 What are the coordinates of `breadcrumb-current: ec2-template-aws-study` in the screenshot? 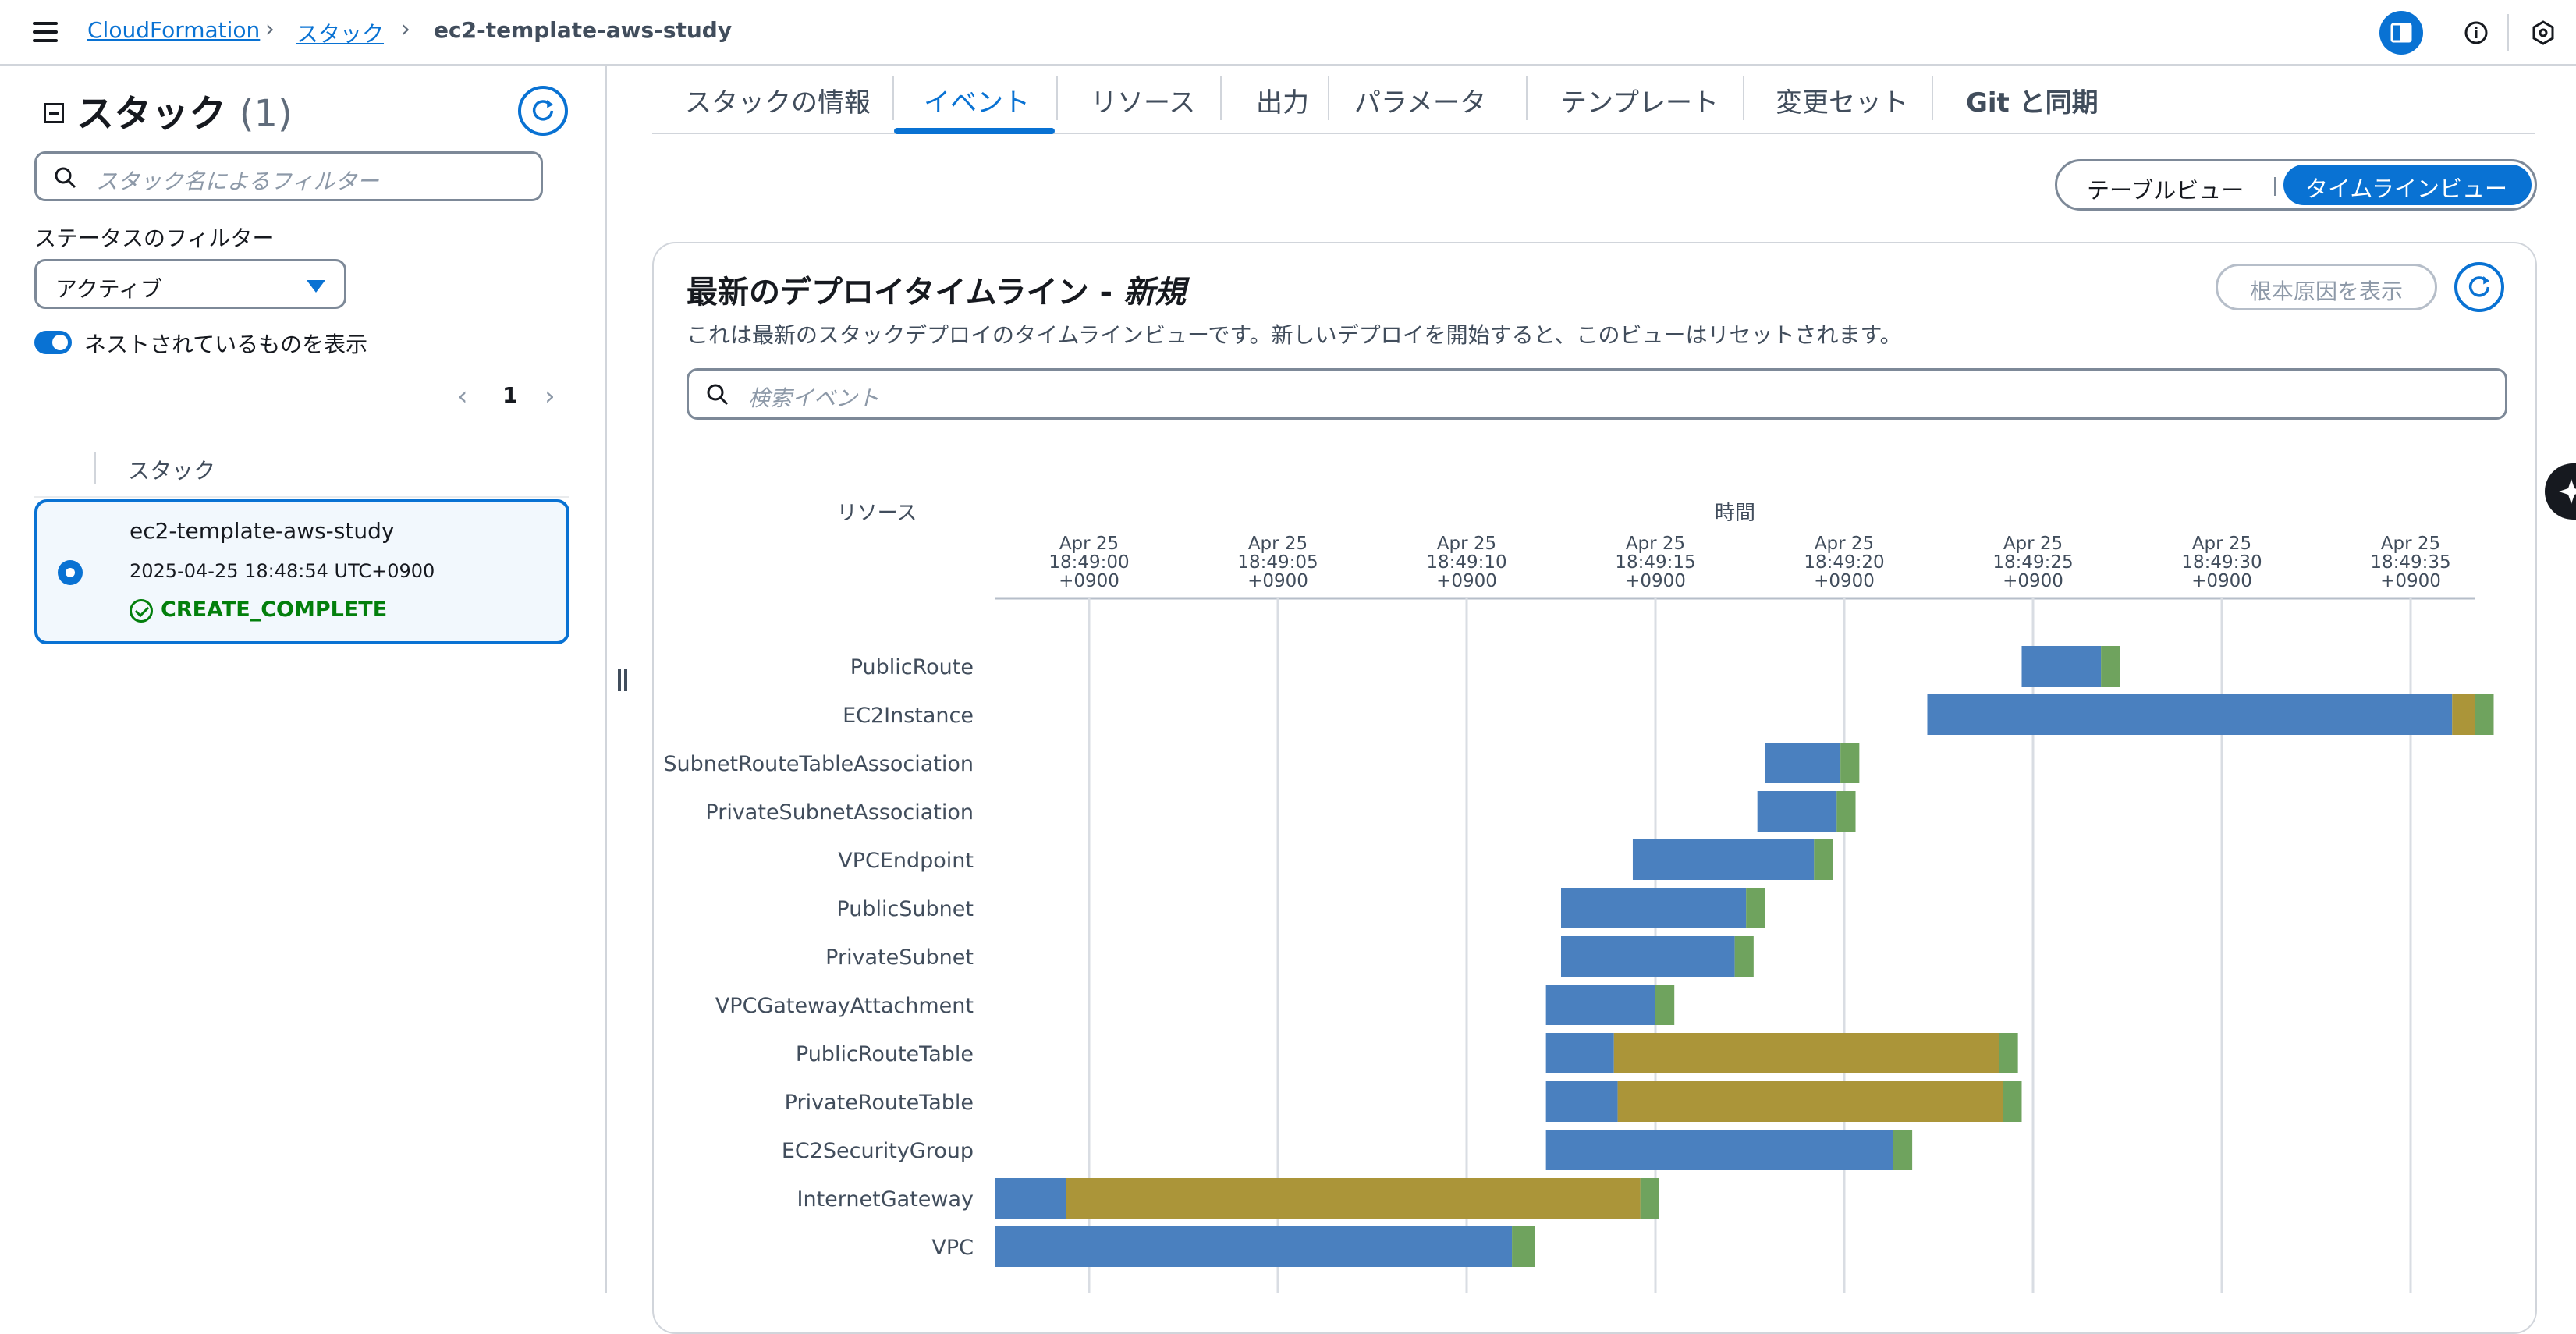 It's located at (583, 30).